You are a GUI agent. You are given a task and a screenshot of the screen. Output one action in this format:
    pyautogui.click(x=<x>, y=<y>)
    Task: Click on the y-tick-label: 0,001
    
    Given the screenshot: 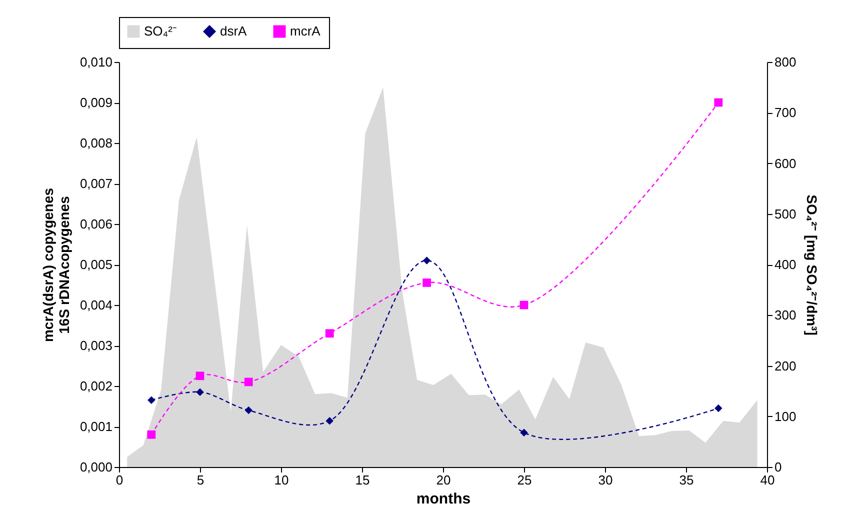 What is the action you would take?
    pyautogui.click(x=96, y=426)
    